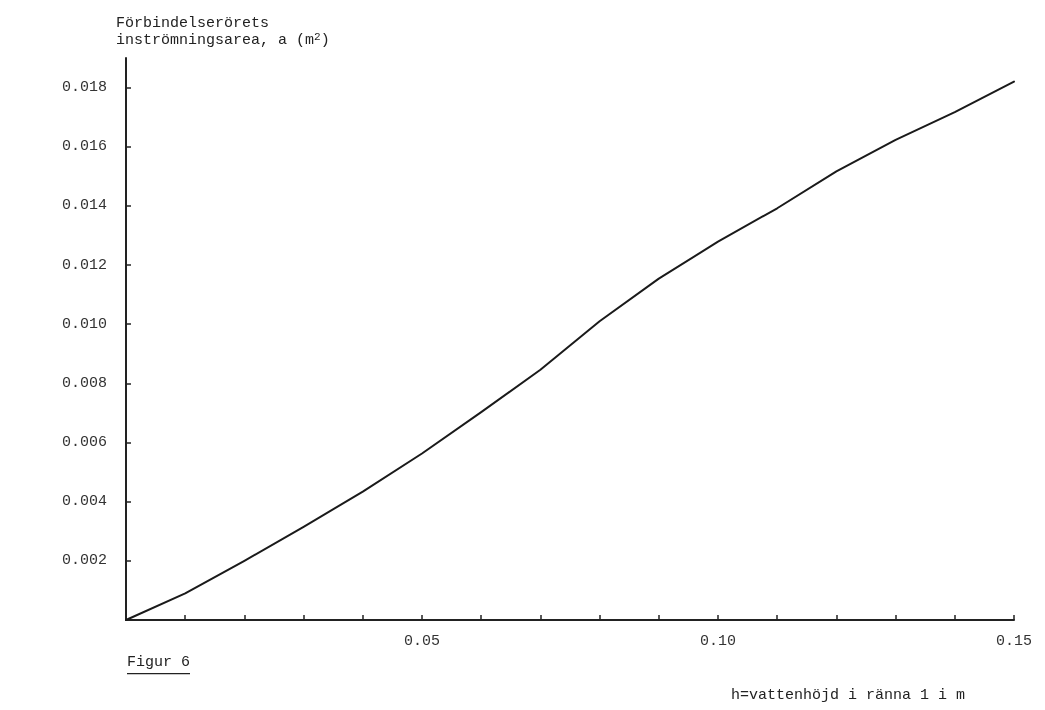  I want to click on text: Figur 6, so click(159, 662).